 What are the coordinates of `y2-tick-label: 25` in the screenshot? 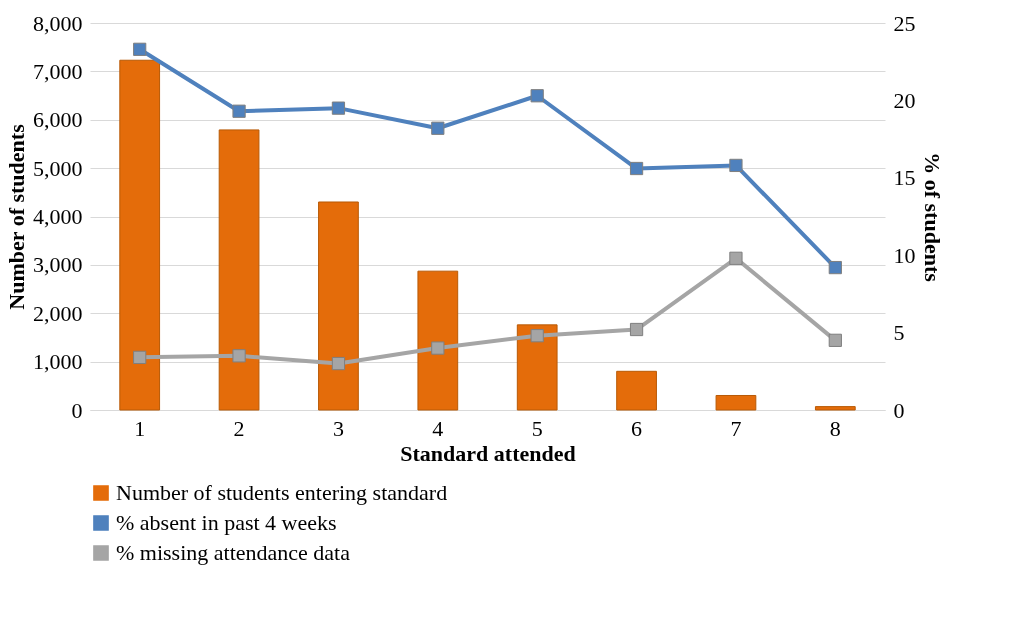 It's located at (904, 23).